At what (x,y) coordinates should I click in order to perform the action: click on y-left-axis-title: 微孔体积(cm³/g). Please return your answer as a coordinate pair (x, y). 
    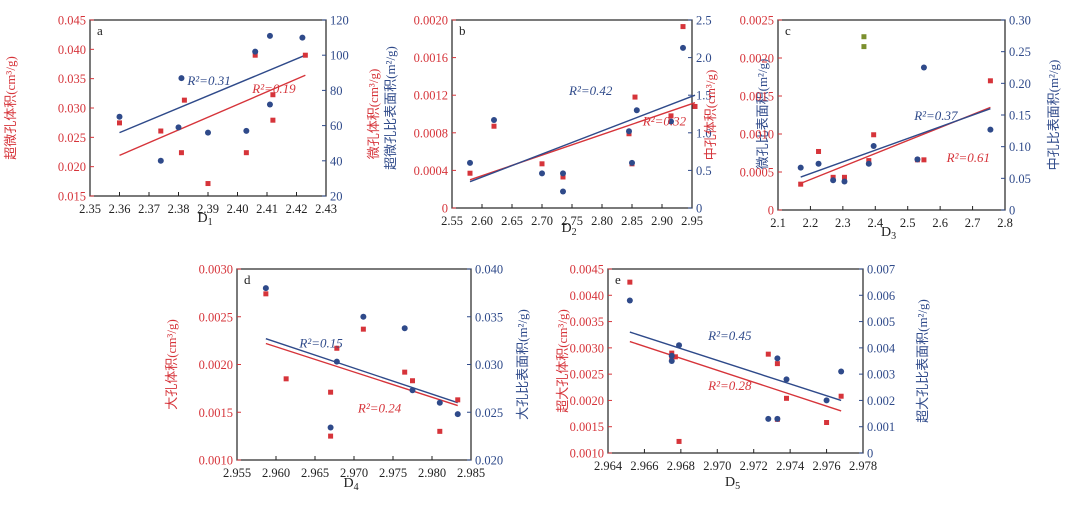
    Looking at the image, I should click on (373, 114).